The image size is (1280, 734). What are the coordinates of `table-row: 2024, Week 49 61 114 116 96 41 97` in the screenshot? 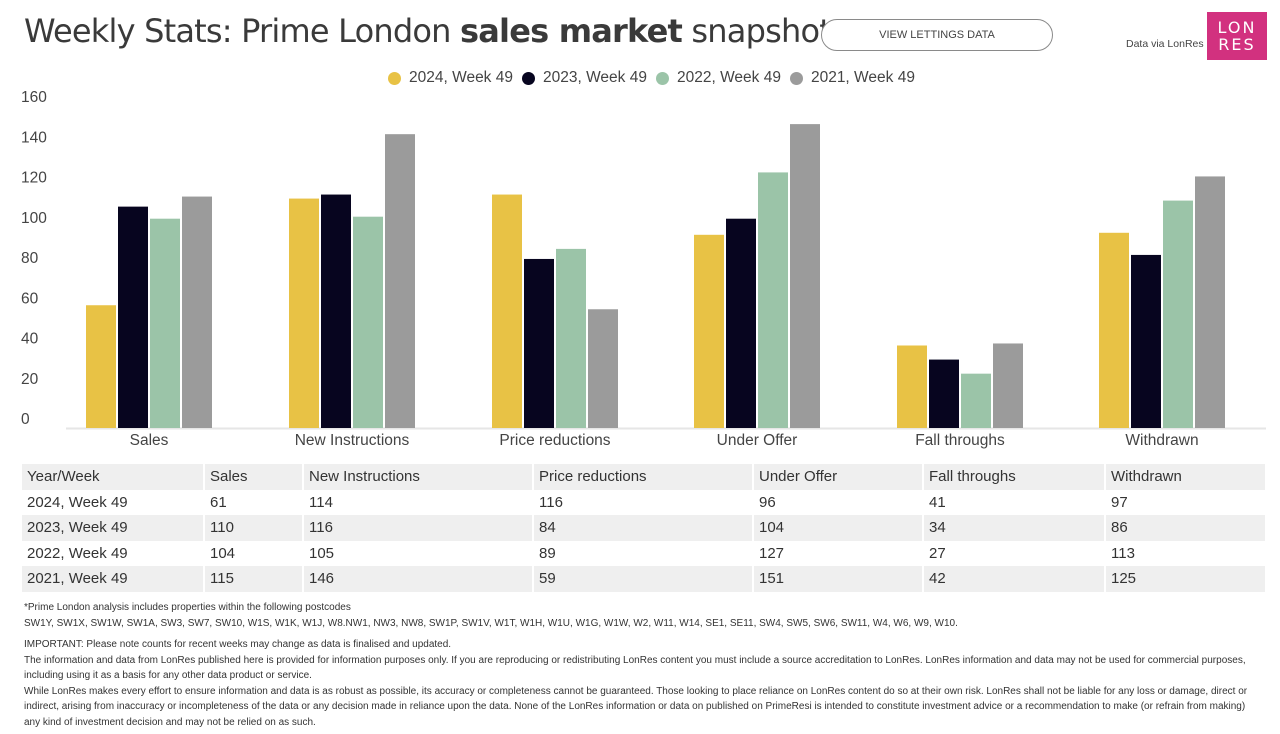 It's located at (644, 502).